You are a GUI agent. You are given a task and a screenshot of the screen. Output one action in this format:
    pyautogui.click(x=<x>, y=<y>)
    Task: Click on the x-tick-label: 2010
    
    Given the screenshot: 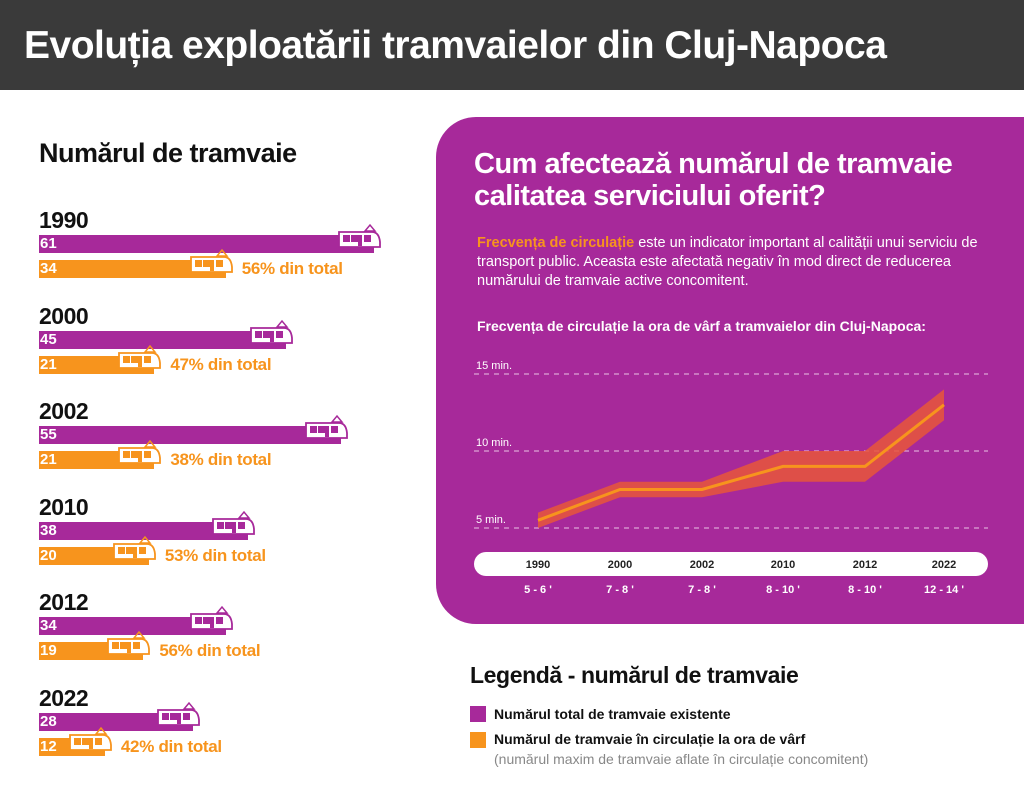 What is the action you would take?
    pyautogui.click(x=783, y=565)
    